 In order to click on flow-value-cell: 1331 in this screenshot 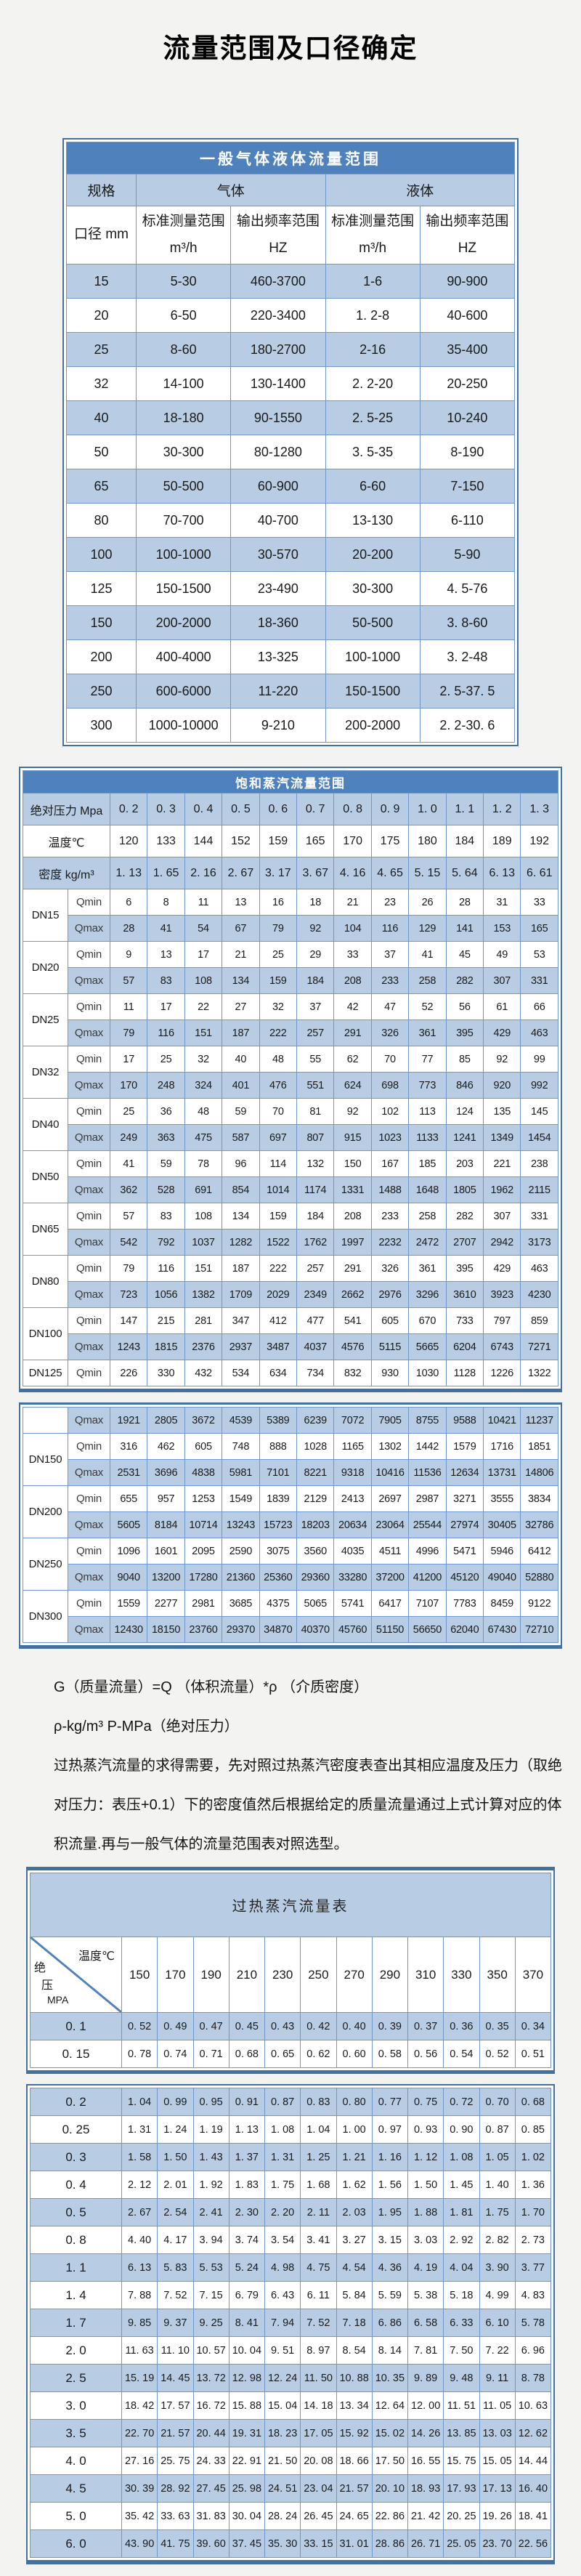, I will do `click(352, 1190)`.